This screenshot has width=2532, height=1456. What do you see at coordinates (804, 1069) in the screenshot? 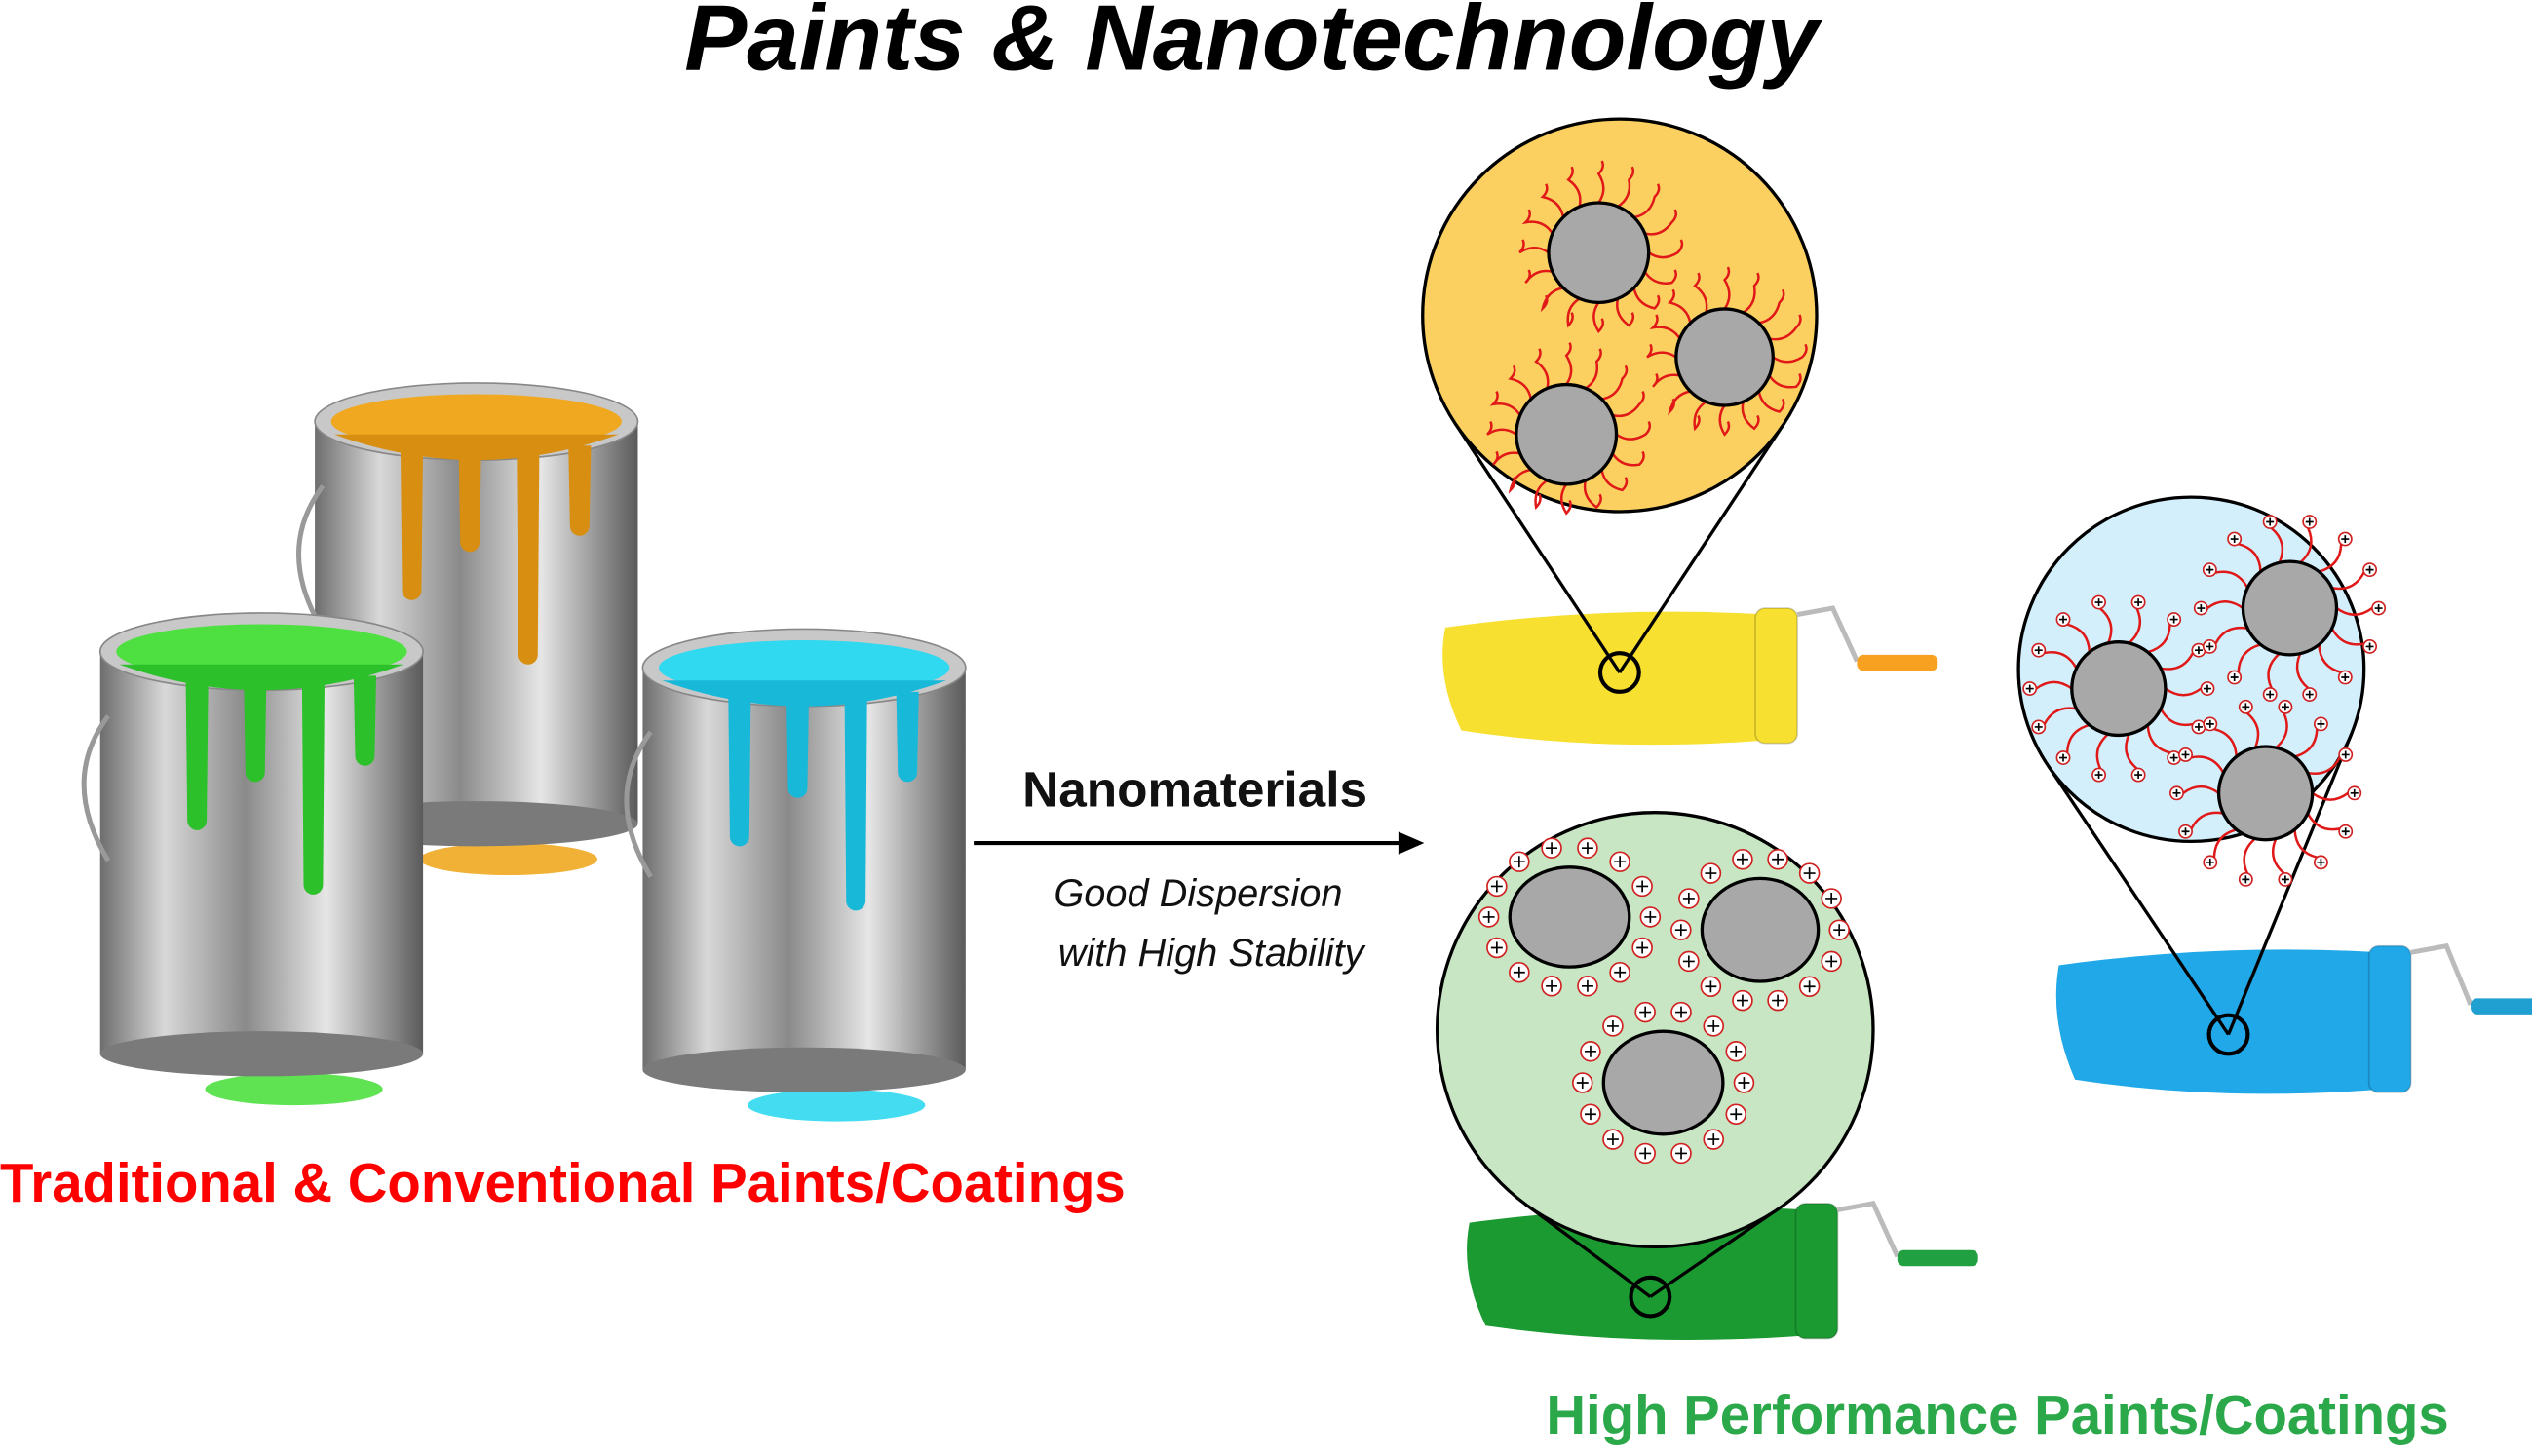
I see `can-bottom` at bounding box center [804, 1069].